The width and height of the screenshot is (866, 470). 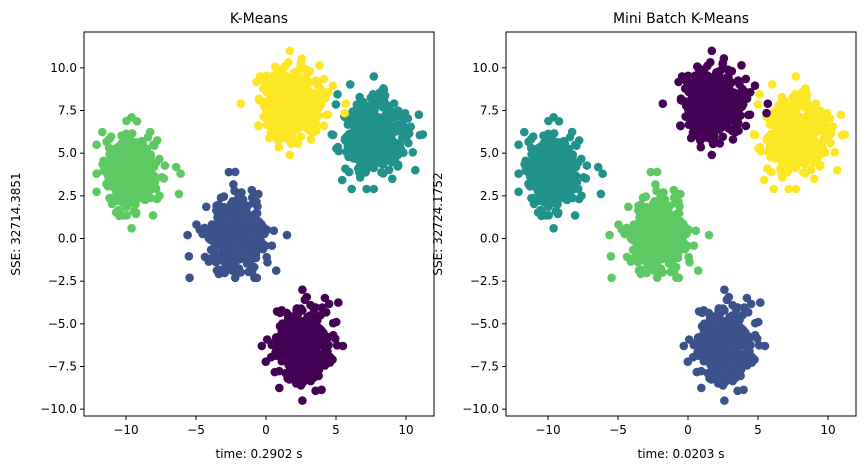 I want to click on x-axis-label: time: 0.0203 s, so click(x=680, y=454).